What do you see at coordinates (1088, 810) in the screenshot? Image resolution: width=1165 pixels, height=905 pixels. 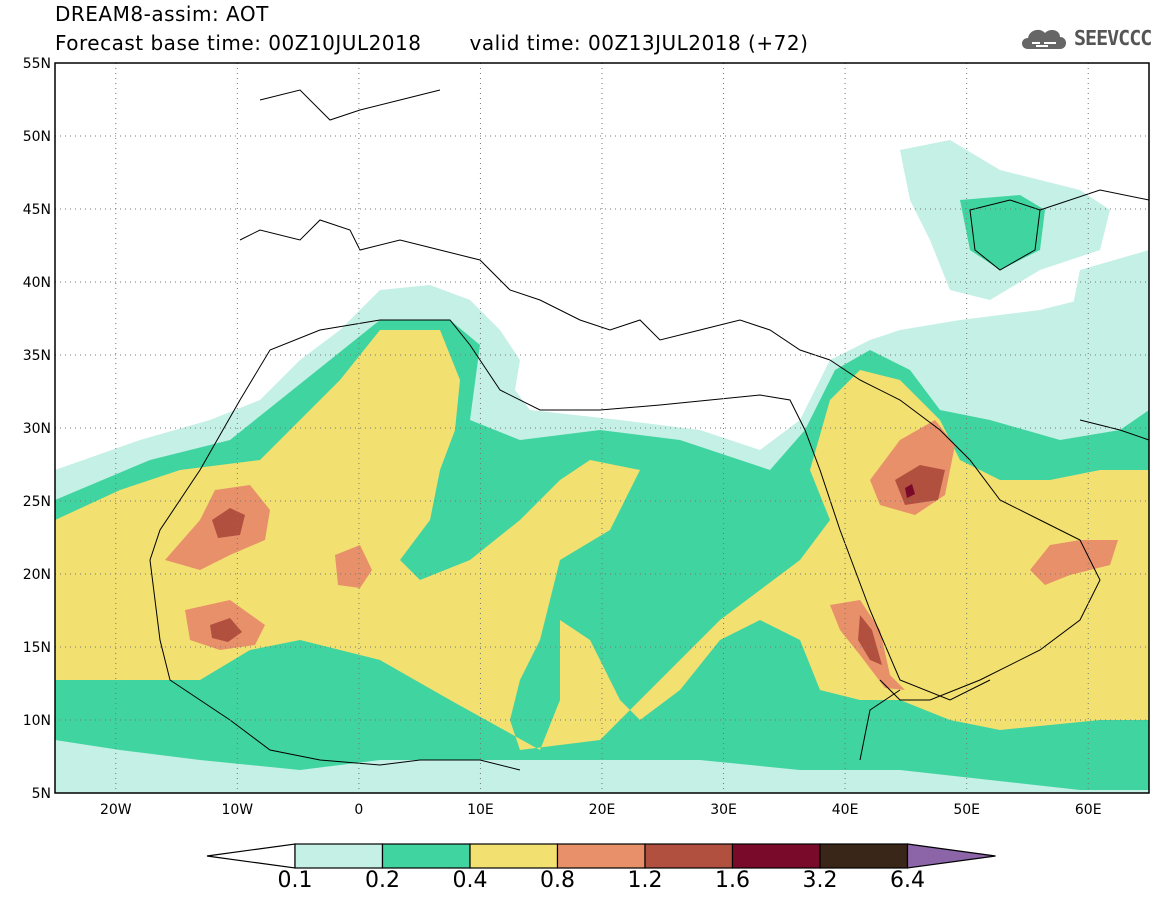 I see `lon-tick-label: 60E` at bounding box center [1088, 810].